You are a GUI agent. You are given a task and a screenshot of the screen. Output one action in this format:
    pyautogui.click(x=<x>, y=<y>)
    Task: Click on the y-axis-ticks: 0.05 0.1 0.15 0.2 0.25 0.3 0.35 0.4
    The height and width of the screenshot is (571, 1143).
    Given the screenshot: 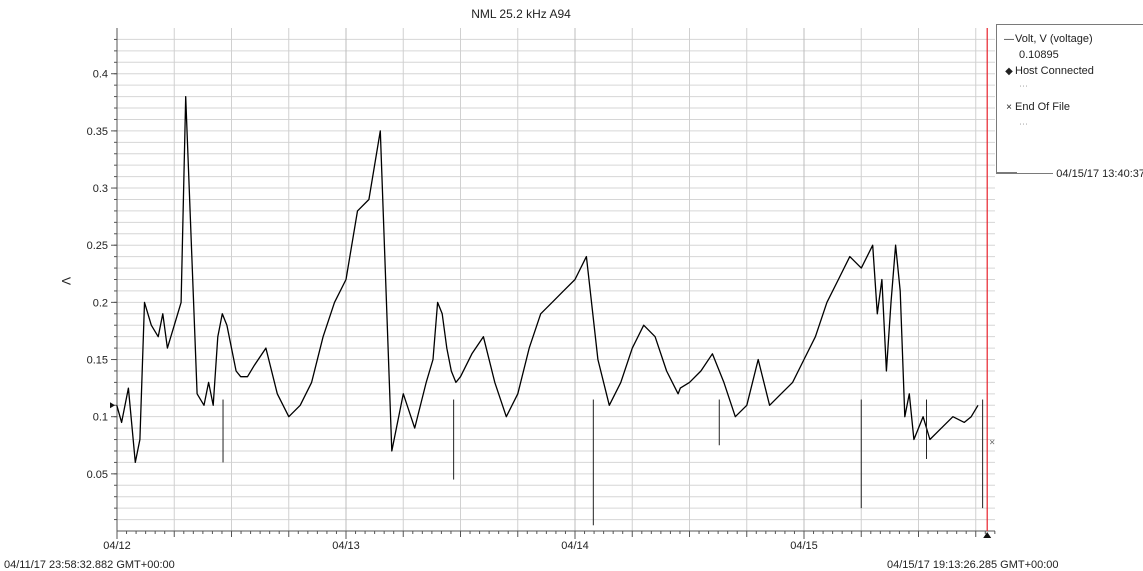 What is the action you would take?
    pyautogui.click(x=102, y=279)
    